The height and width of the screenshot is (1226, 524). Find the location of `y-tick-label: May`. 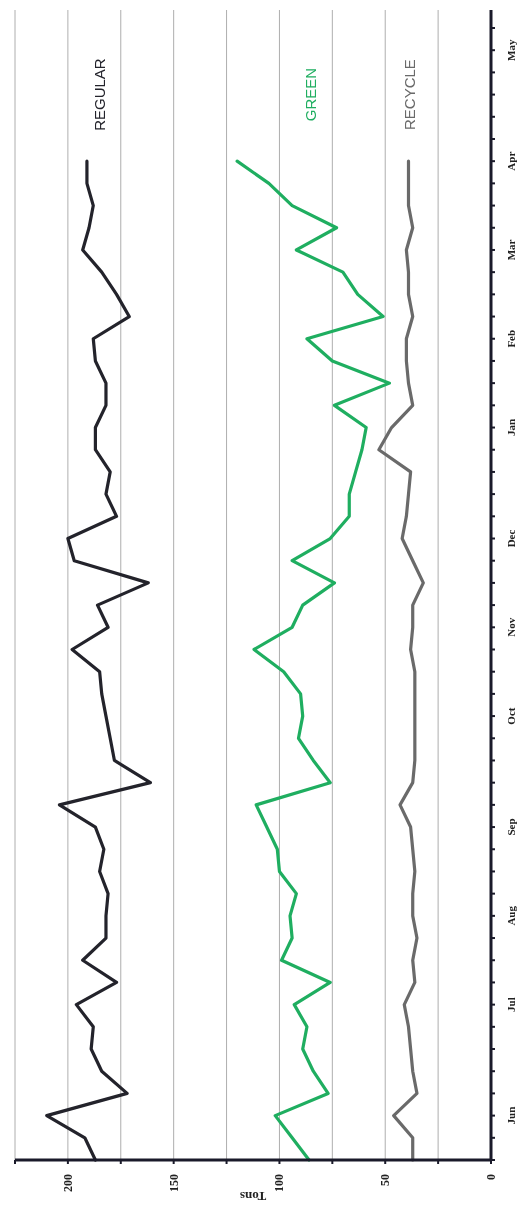

y-tick-label: May is located at coordinates (511, 50).